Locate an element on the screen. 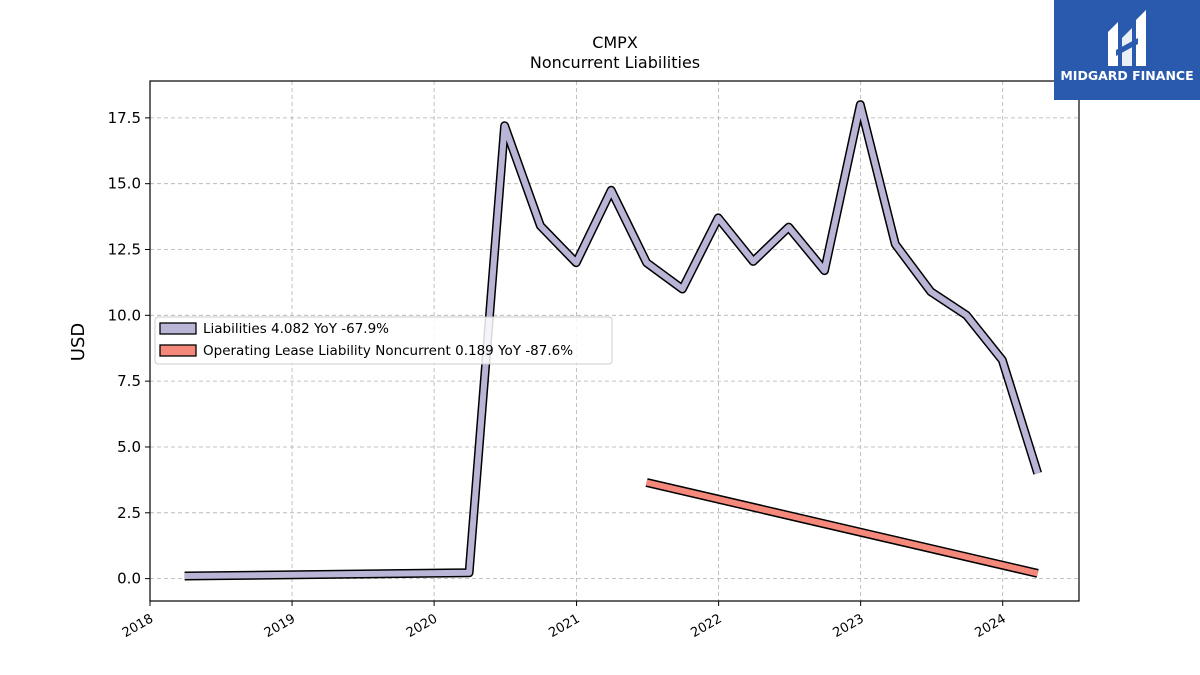  x-tick-label: 2022 is located at coordinates (706, 626).